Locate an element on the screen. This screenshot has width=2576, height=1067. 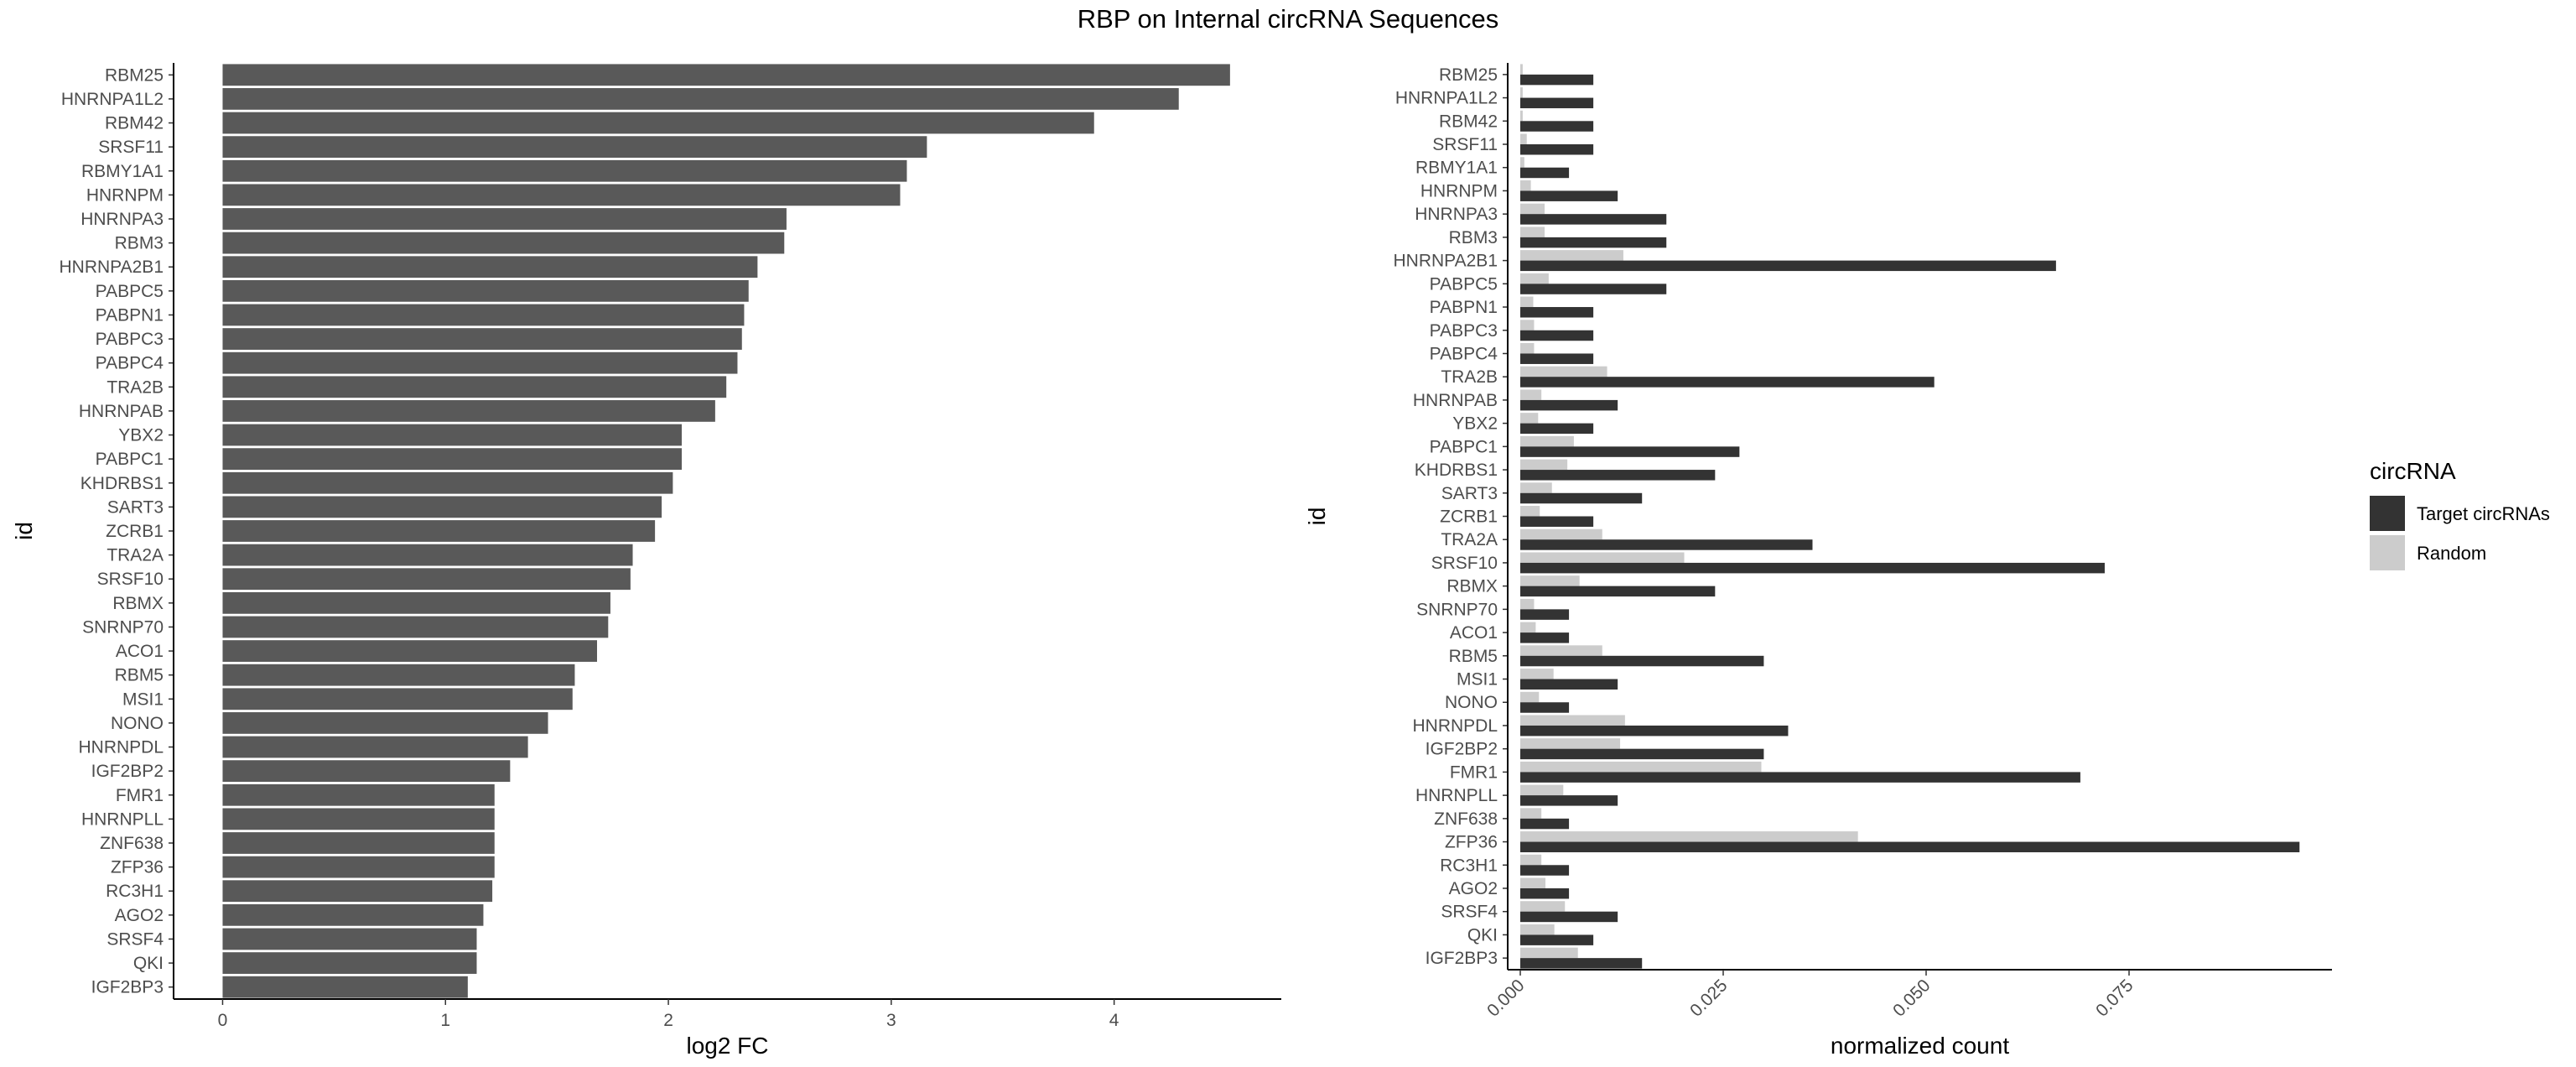
bar-random-igf2bp2 is located at coordinates (1570, 743).